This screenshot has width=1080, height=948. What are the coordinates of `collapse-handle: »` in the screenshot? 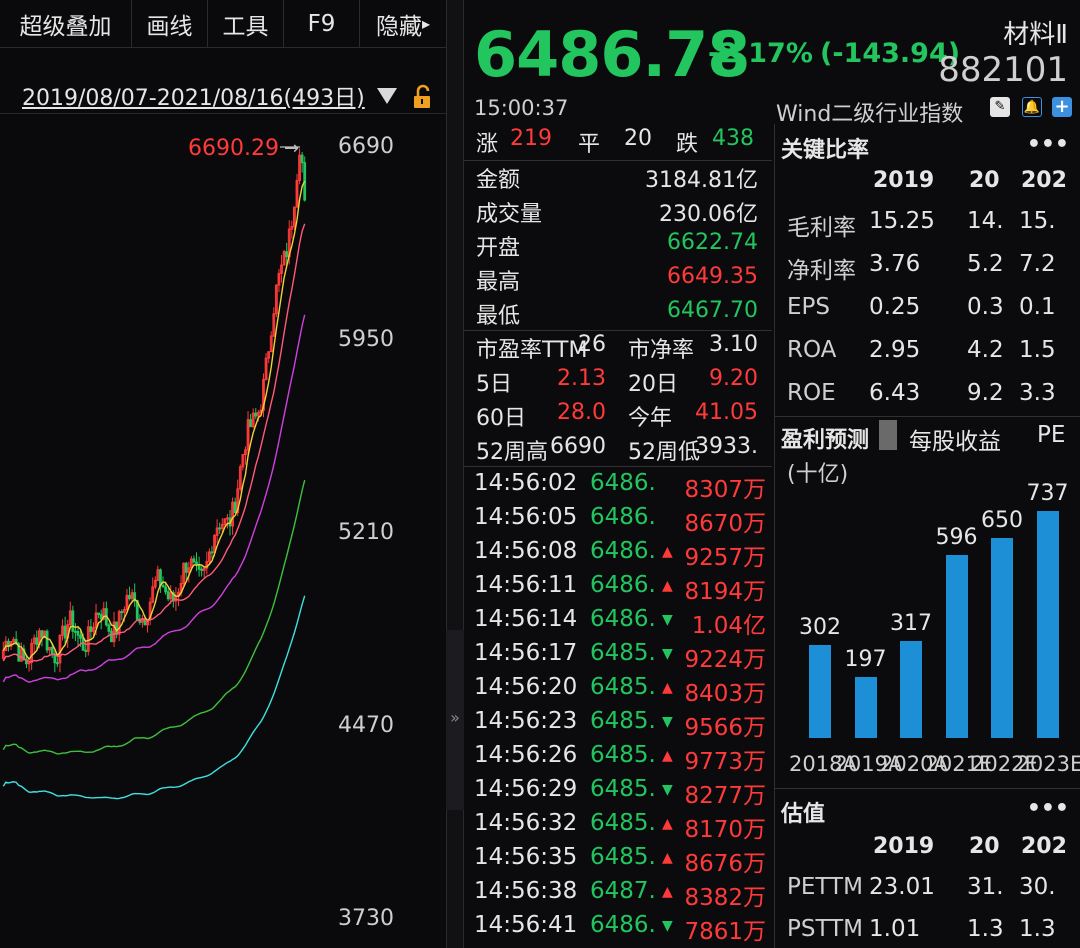 It's located at (455, 720).